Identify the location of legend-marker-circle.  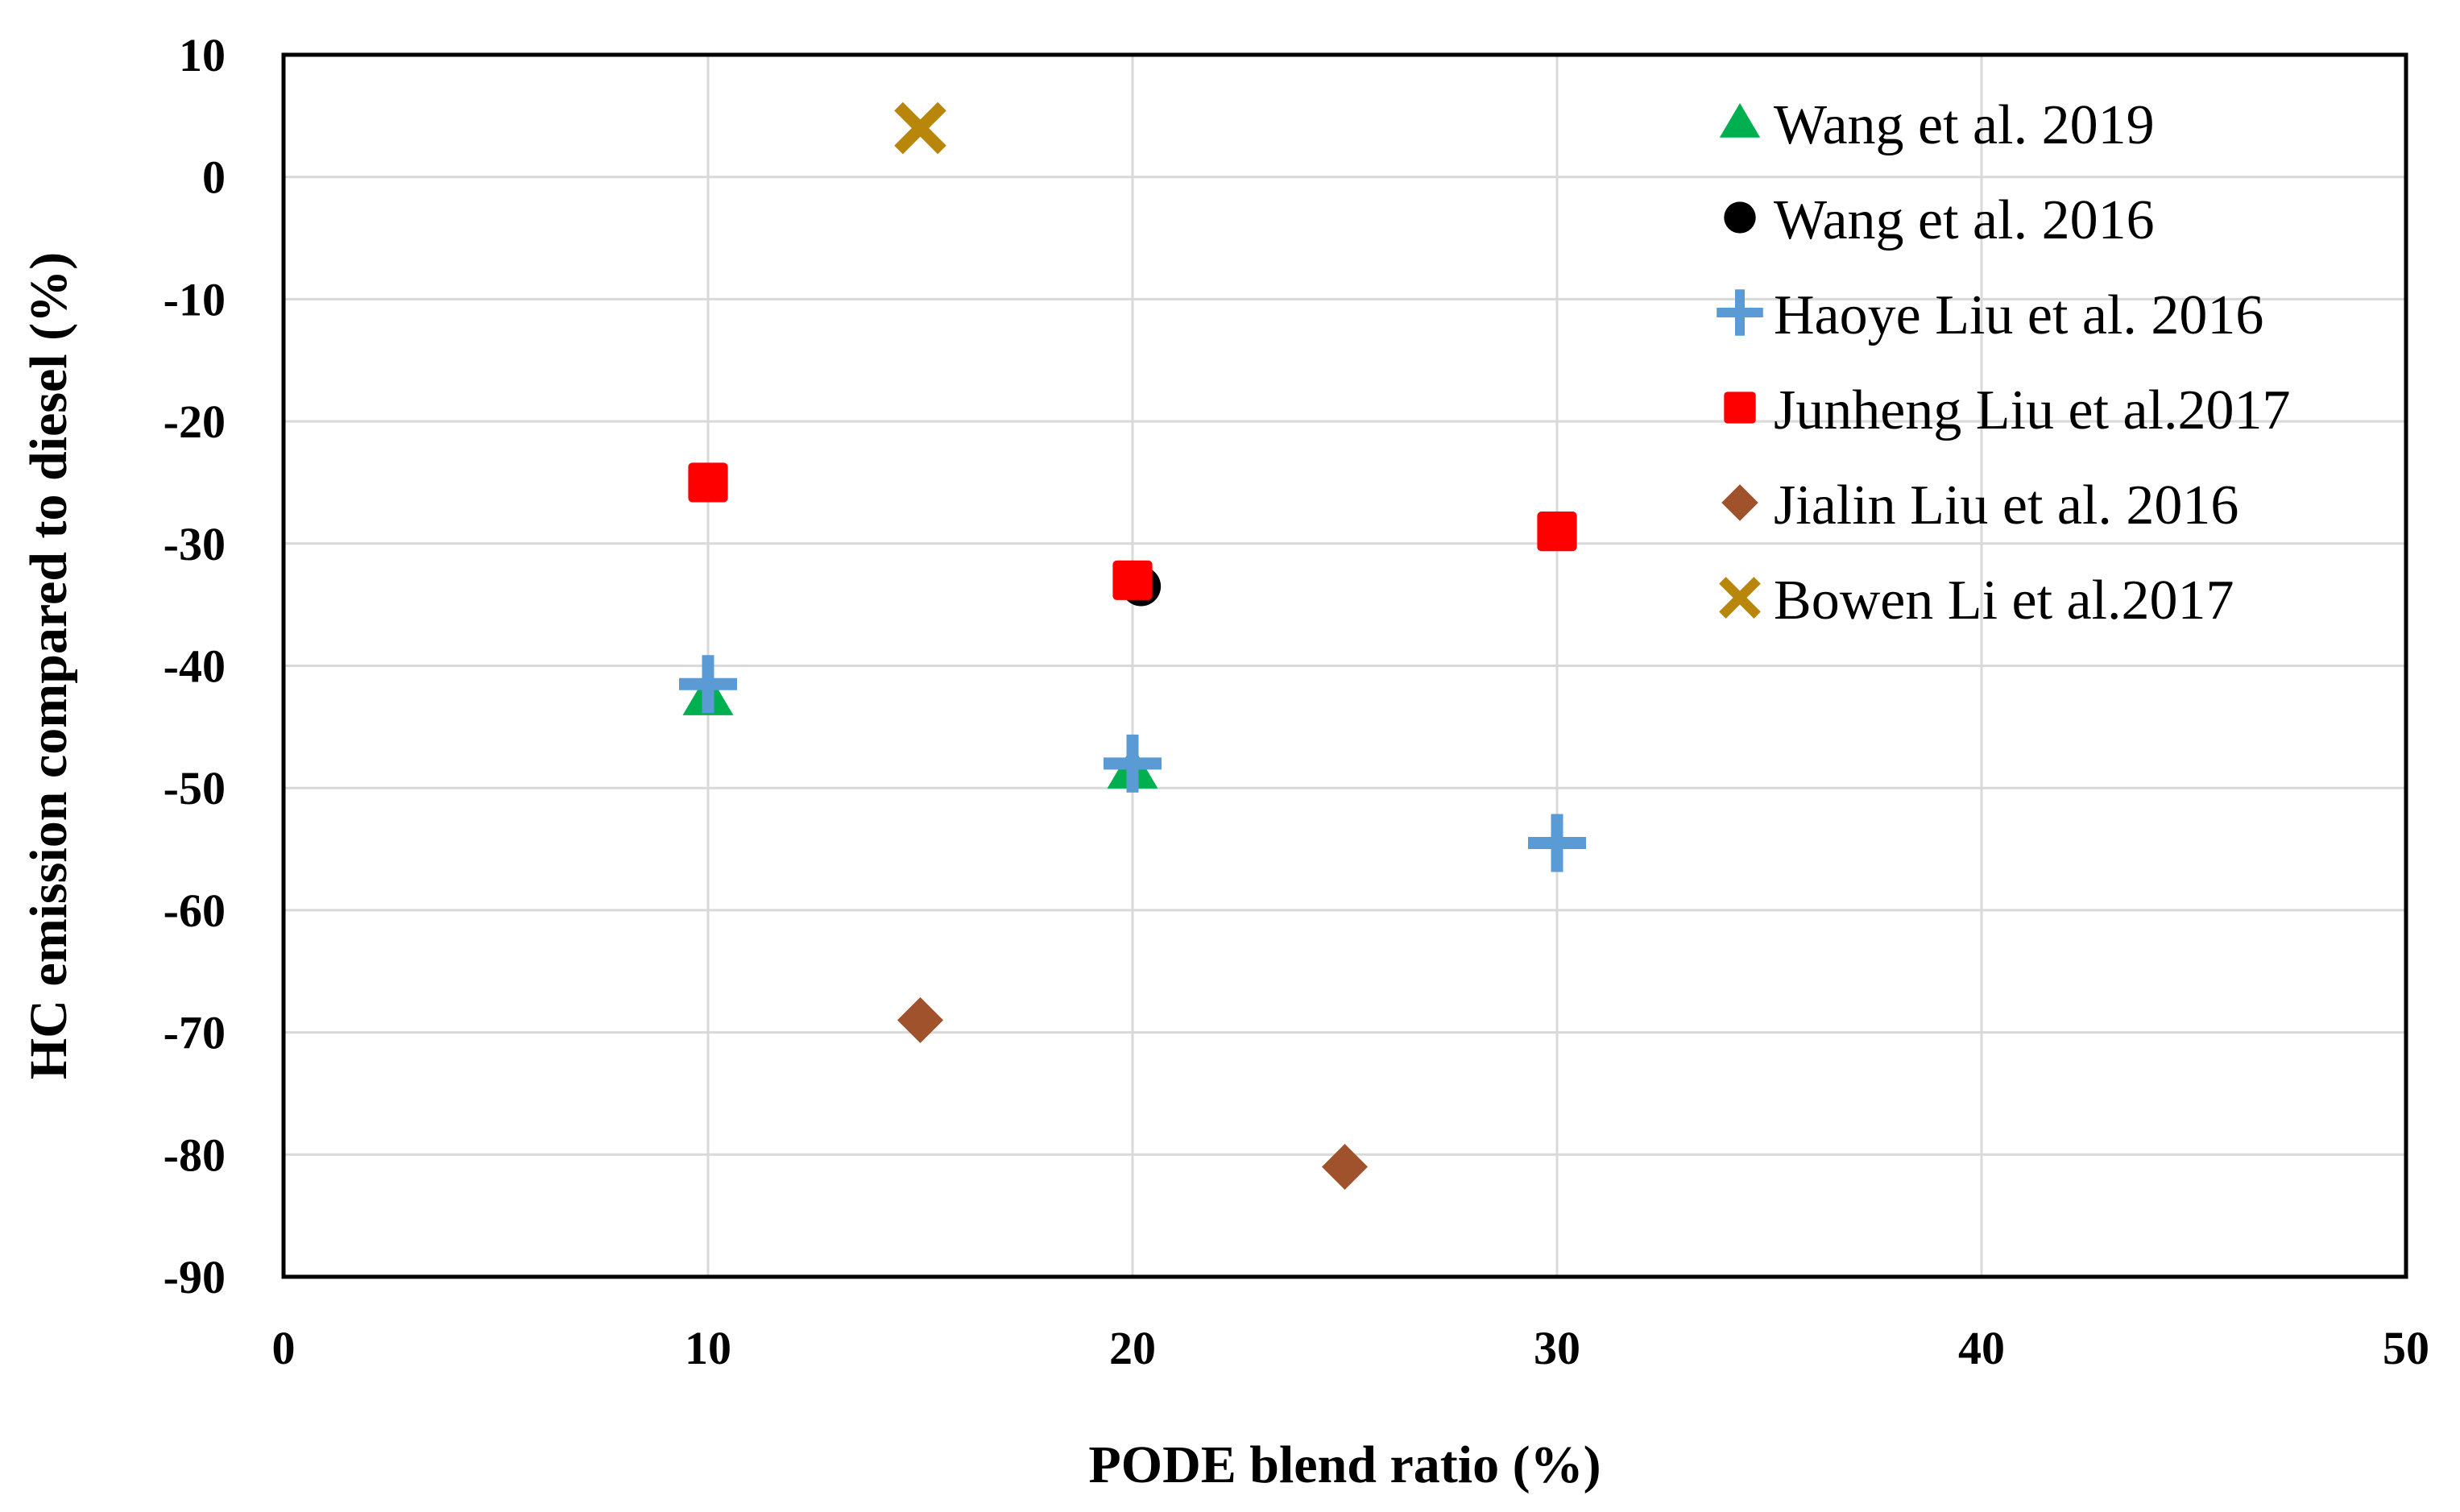
(1740, 218).